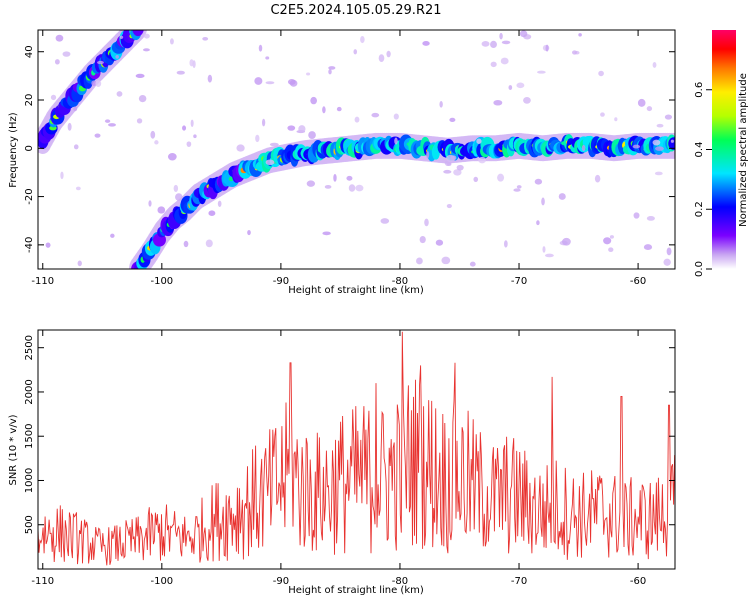  Describe the element at coordinates (699, 209) in the screenshot. I see `colorbar-tick-label: 0.2` at that location.